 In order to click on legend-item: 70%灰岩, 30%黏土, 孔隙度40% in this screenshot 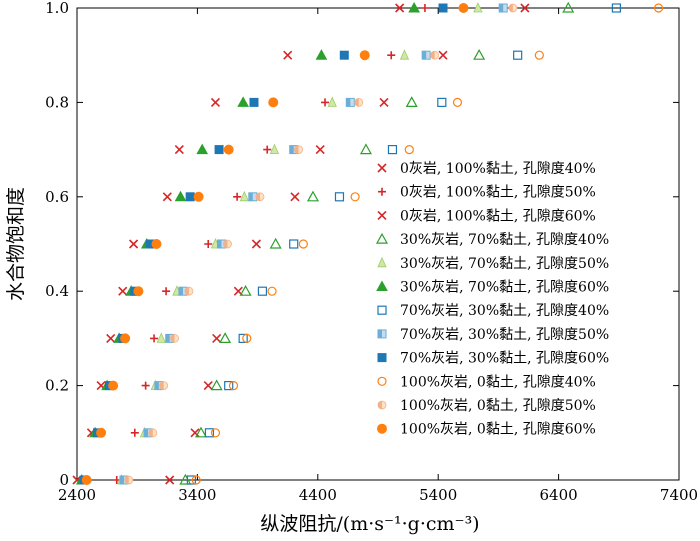, I will do `click(493, 311)`.